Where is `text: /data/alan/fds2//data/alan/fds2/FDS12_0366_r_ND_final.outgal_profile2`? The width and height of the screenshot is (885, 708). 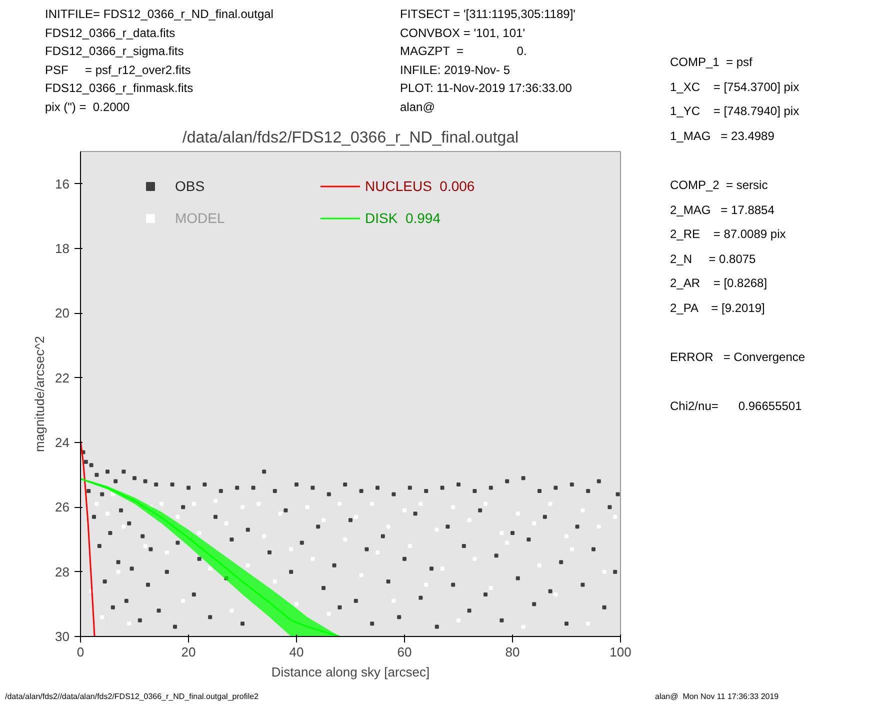
text: /data/alan/fds2//data/alan/fds2/FDS12_0366_r_ND_final.outgal_profile2 is located at coordinates (132, 696).